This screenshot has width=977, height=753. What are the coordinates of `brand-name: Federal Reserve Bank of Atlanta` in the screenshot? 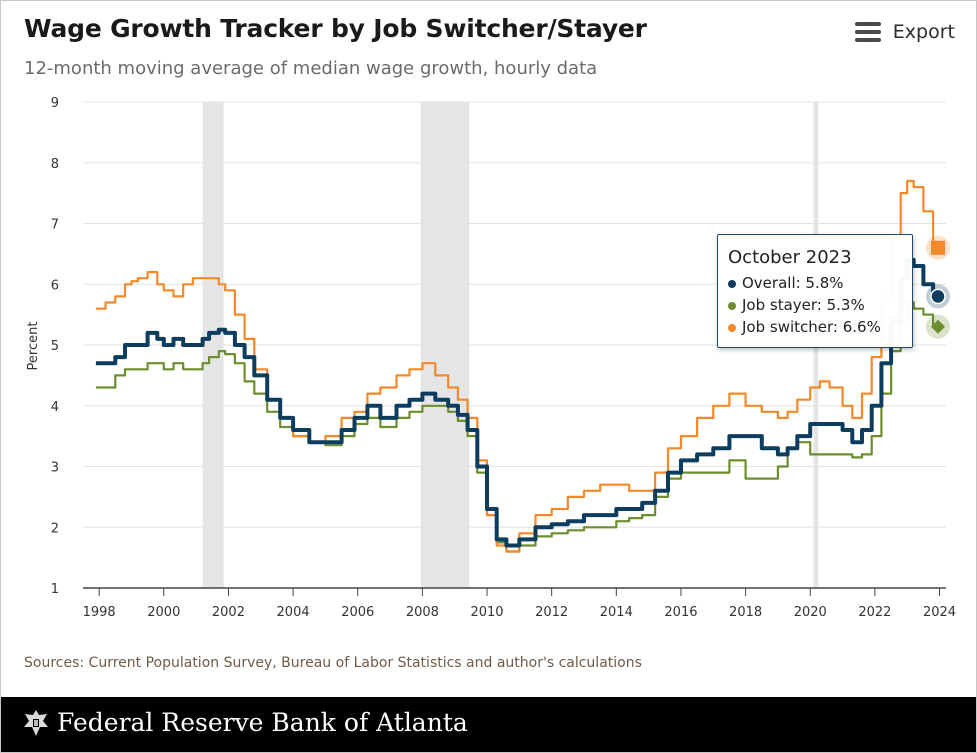 It's located at (262, 722).